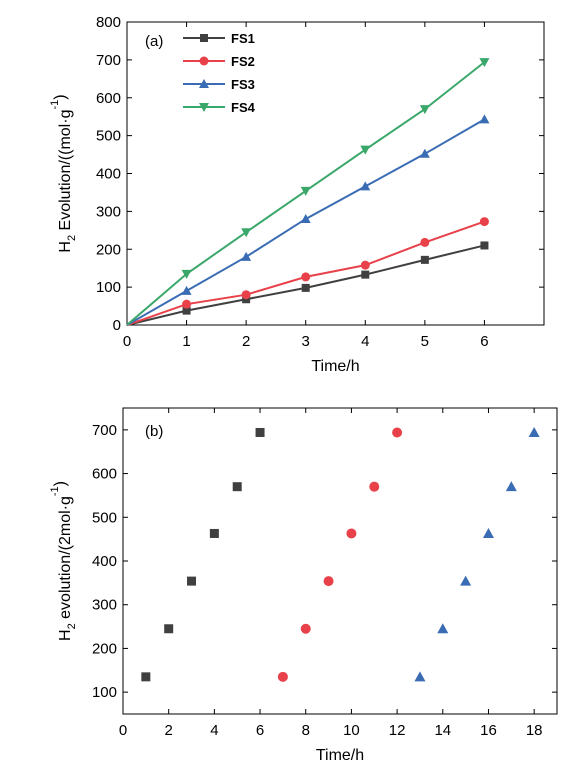 The image size is (584, 769). What do you see at coordinates (108, 22) in the screenshot?
I see `y-tick-label: 800` at bounding box center [108, 22].